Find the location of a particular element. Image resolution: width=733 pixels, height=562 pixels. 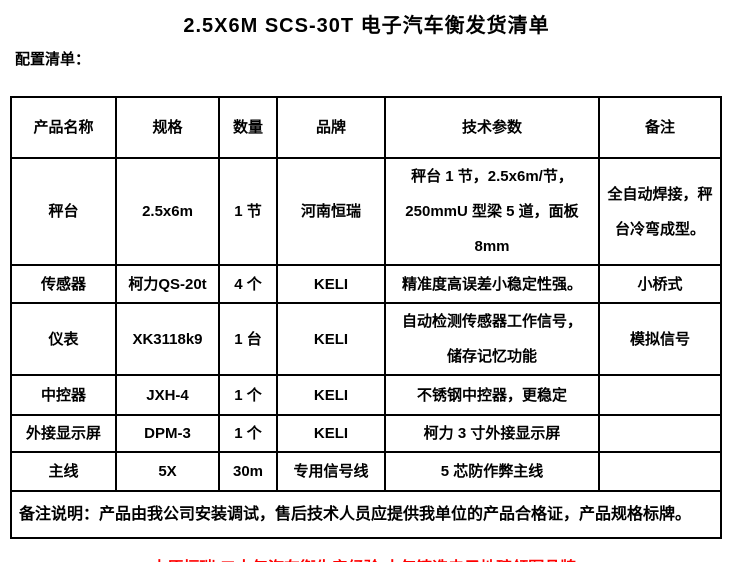

cell-brand: 河南恒瑞 is located at coordinates (331, 211).